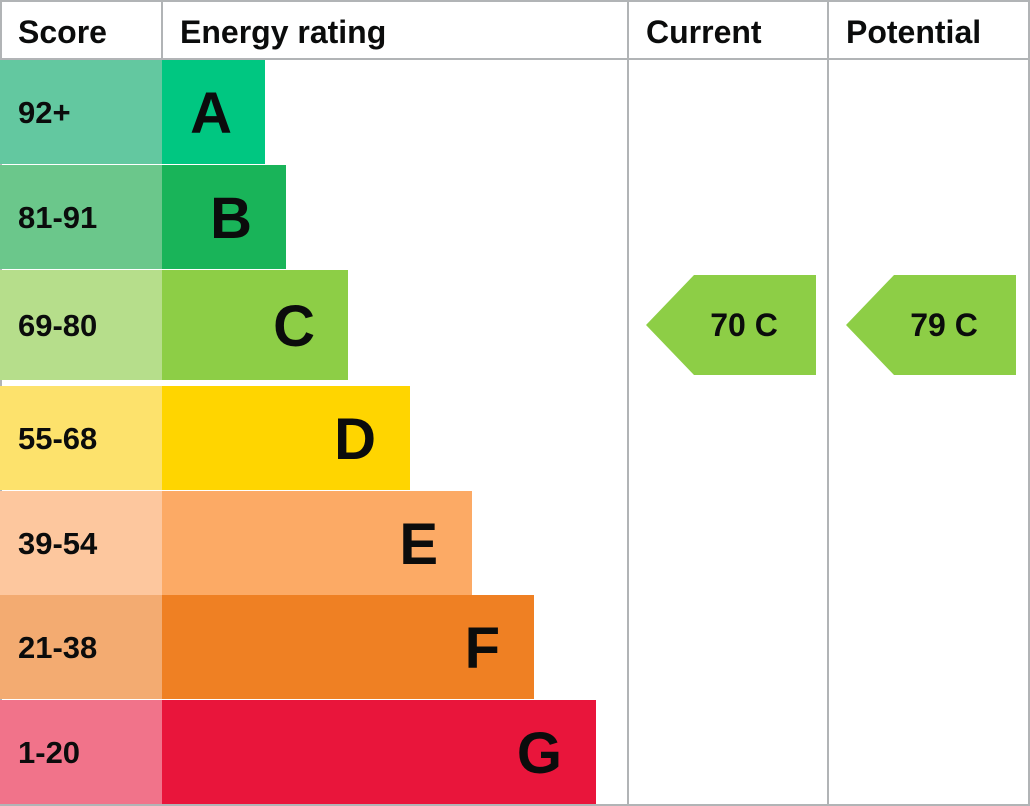  I want to click on rating-letter-g: G, so click(539, 753).